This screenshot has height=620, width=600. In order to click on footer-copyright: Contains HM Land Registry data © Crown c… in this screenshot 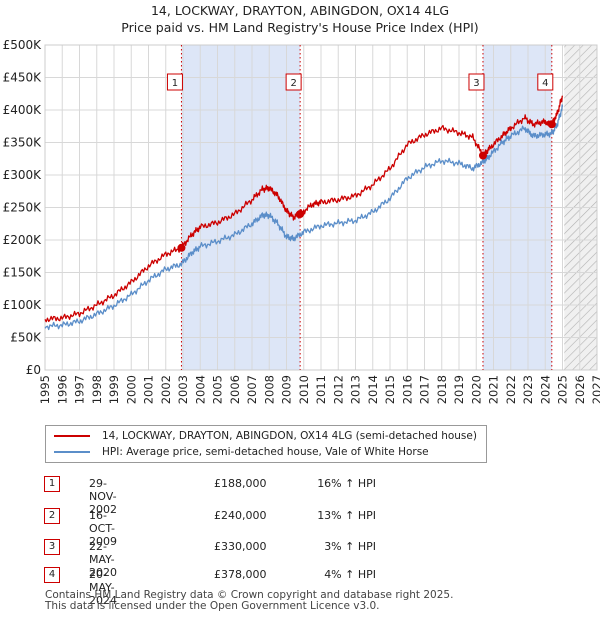, I will do `click(249, 595)`.